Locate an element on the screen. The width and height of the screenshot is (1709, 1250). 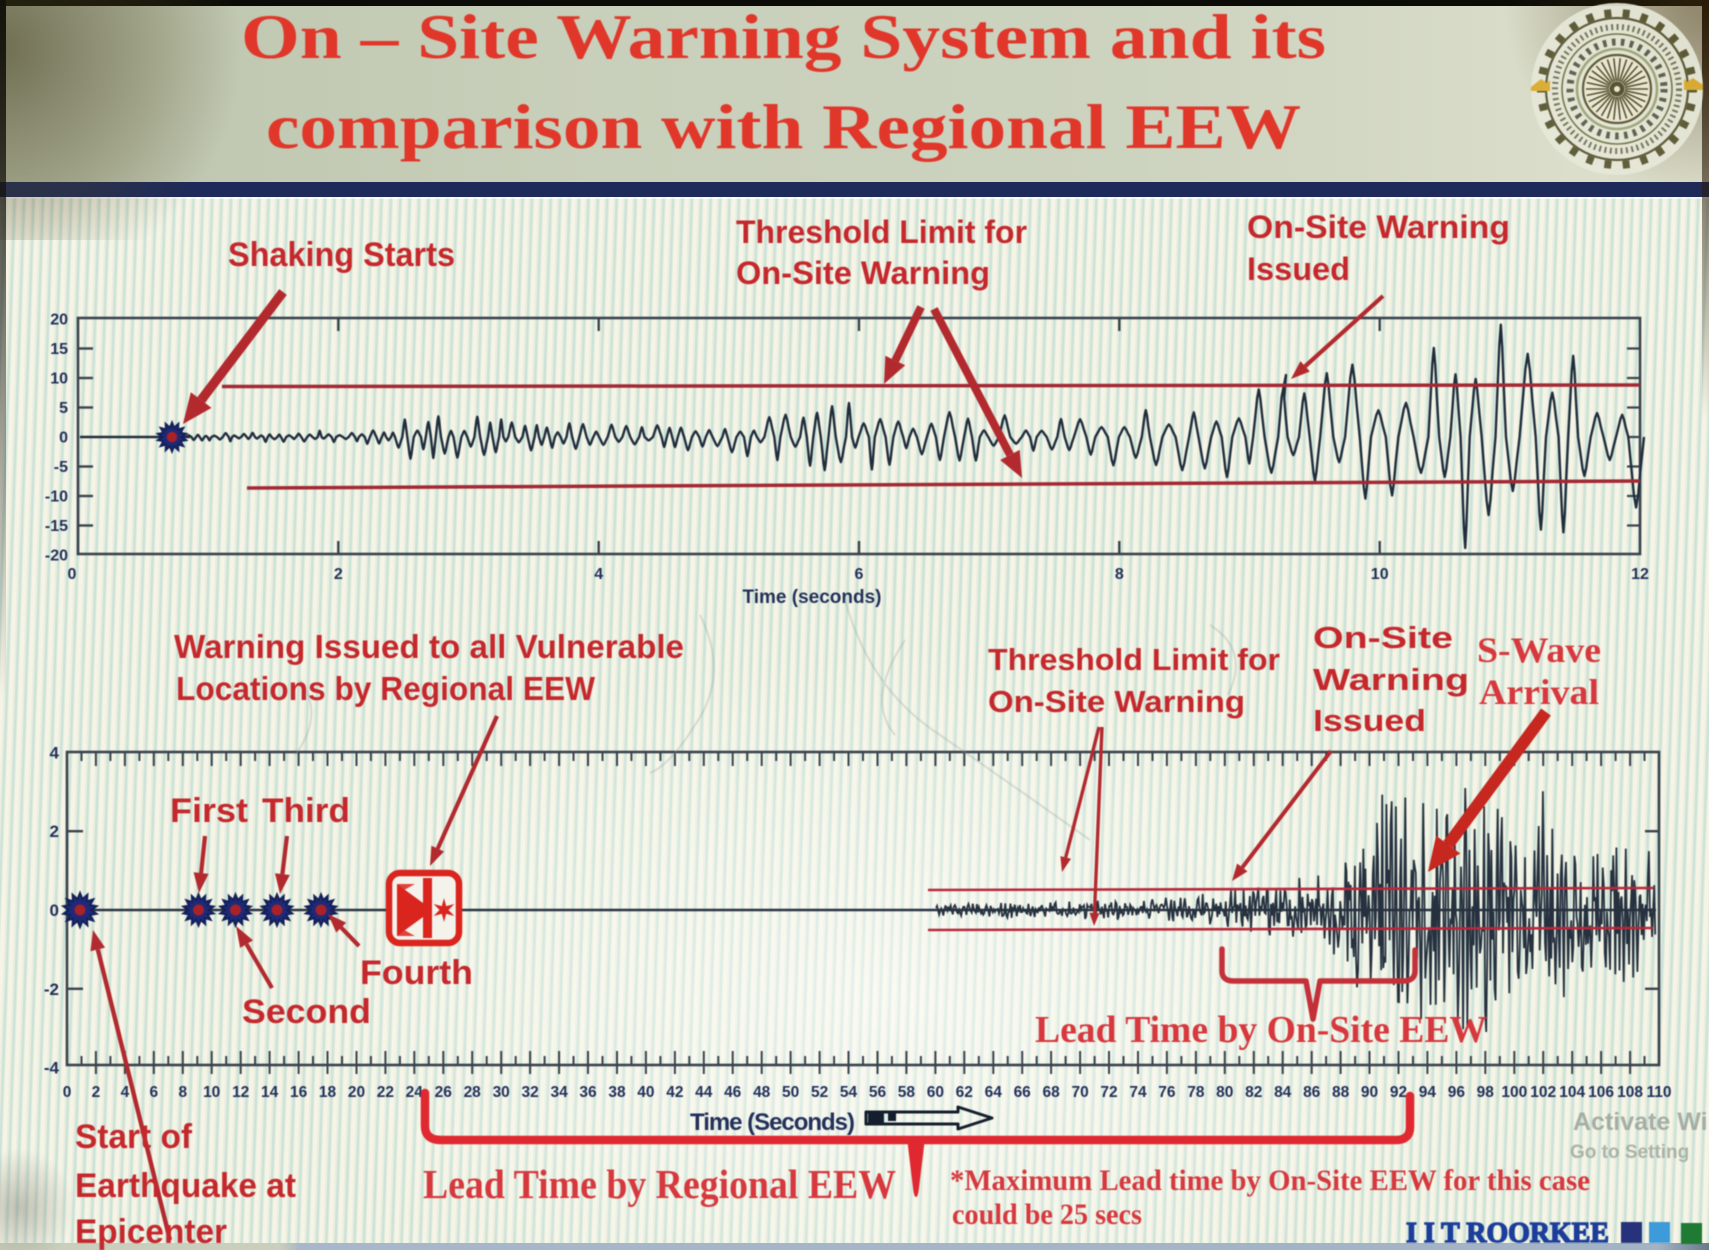
svg-text: Shaking Starts is located at coordinates (341, 255).